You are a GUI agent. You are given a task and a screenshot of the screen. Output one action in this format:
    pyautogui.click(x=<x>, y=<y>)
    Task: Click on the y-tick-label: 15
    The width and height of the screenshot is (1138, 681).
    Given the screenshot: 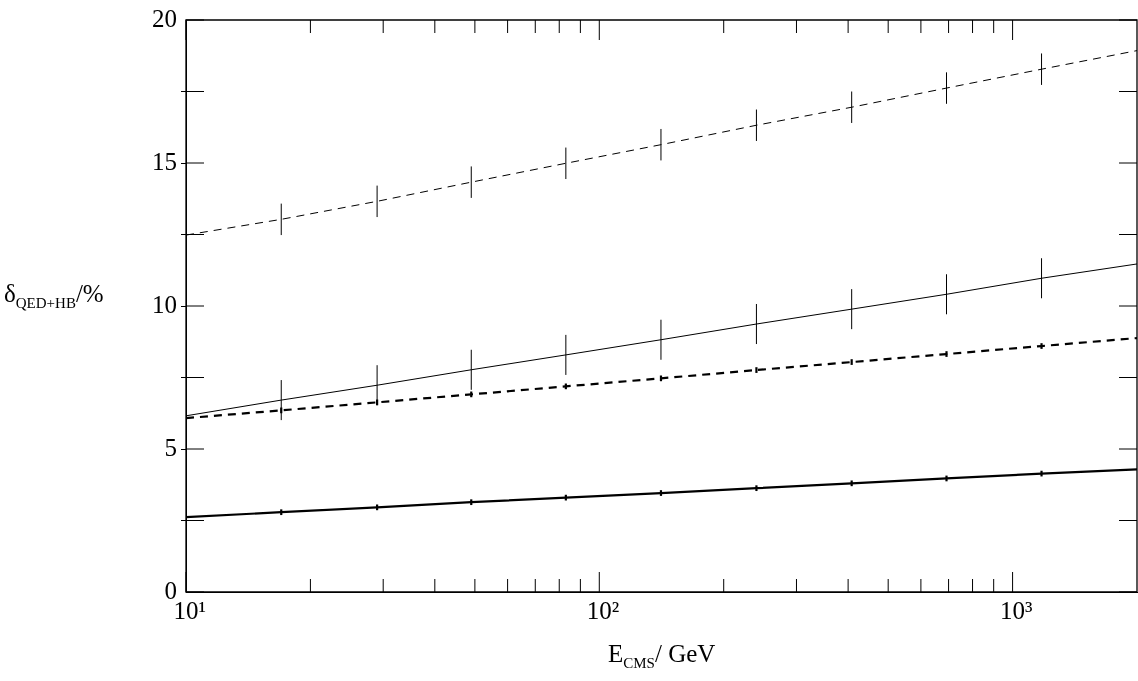 What is the action you would take?
    pyautogui.click(x=164, y=161)
    